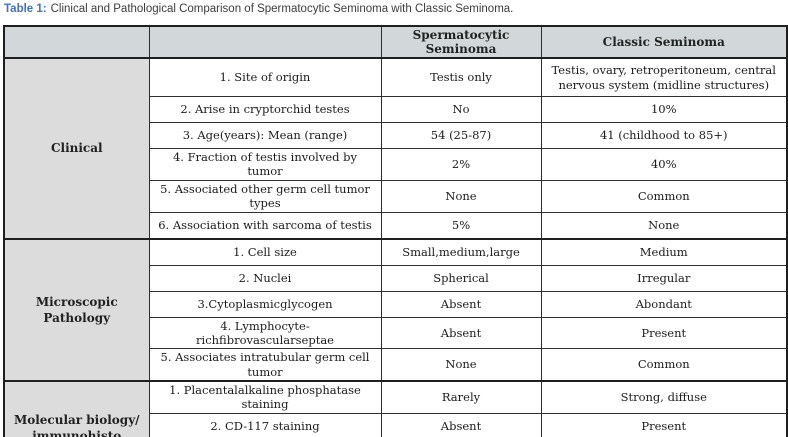 The height and width of the screenshot is (437, 788). What do you see at coordinates (461, 396) in the screenshot?
I see `spermatocytic-value-cell: Rarely` at bounding box center [461, 396].